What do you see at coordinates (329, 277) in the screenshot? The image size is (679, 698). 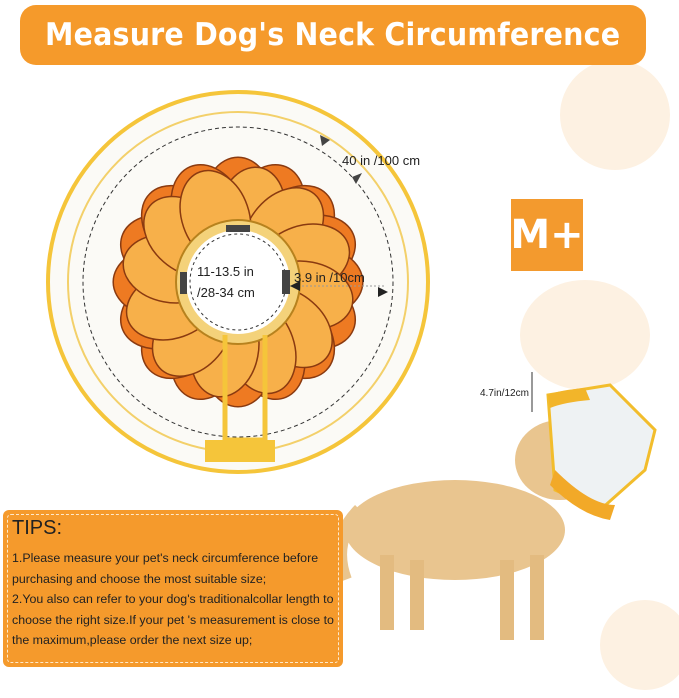 I see `width-label: 3.9 in /10cm` at bounding box center [329, 277].